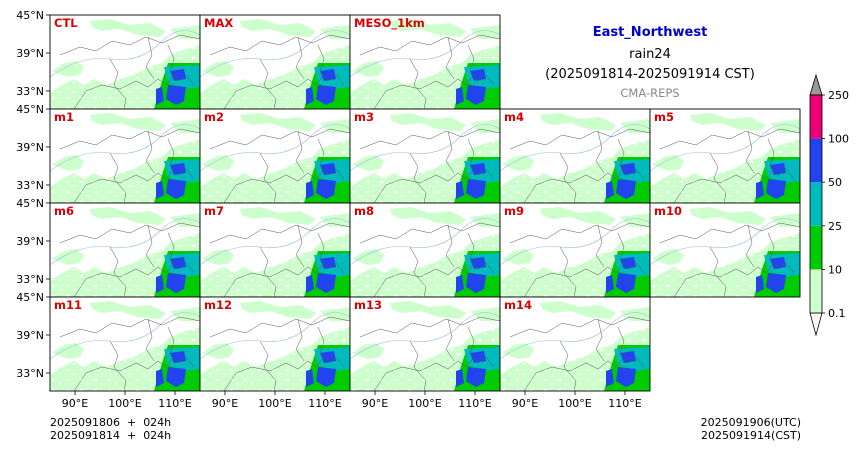  What do you see at coordinates (751, 435) in the screenshot?
I see `footer-right-line2: 2025091914(CST)` at bounding box center [751, 435].